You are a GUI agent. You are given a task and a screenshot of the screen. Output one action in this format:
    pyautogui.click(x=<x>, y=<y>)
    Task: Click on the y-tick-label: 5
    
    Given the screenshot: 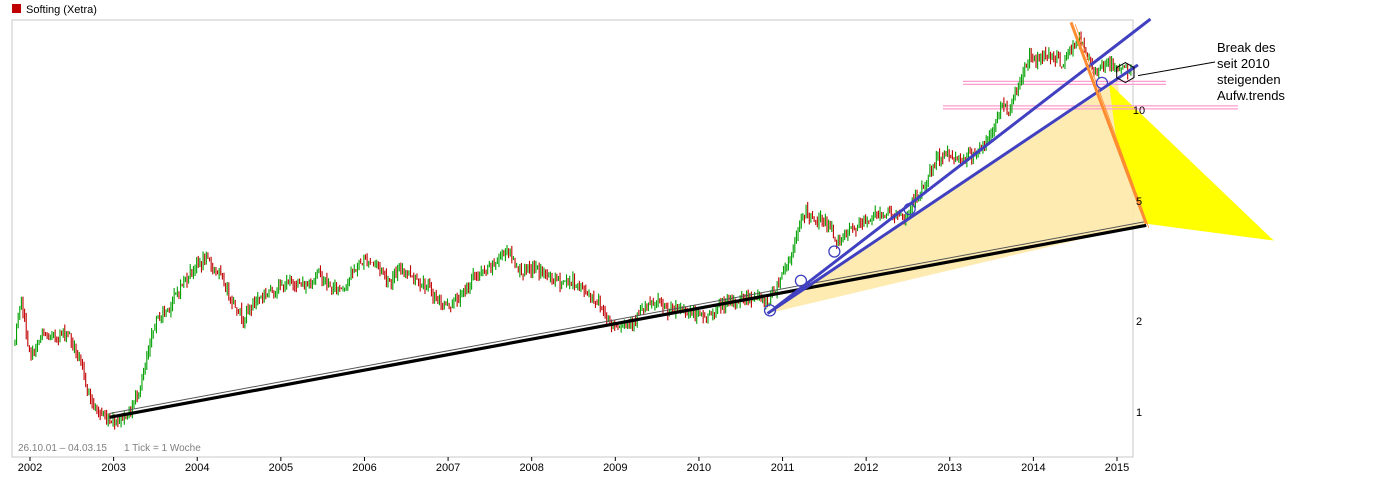 What is the action you would take?
    pyautogui.click(x=1139, y=202)
    